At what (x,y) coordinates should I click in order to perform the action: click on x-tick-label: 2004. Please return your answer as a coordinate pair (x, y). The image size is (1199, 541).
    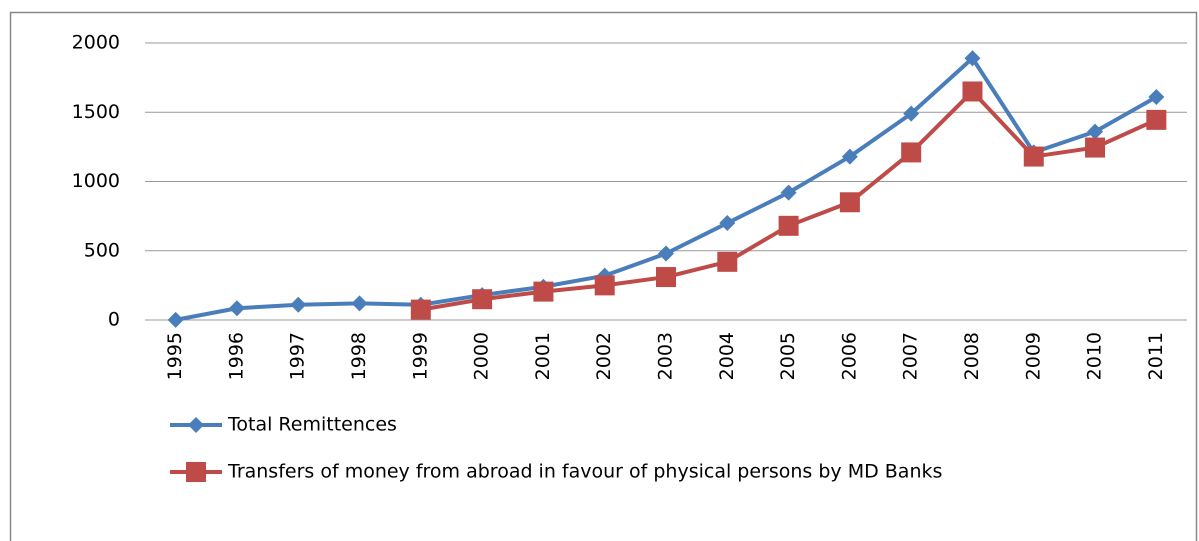
    Looking at the image, I should click on (727, 356).